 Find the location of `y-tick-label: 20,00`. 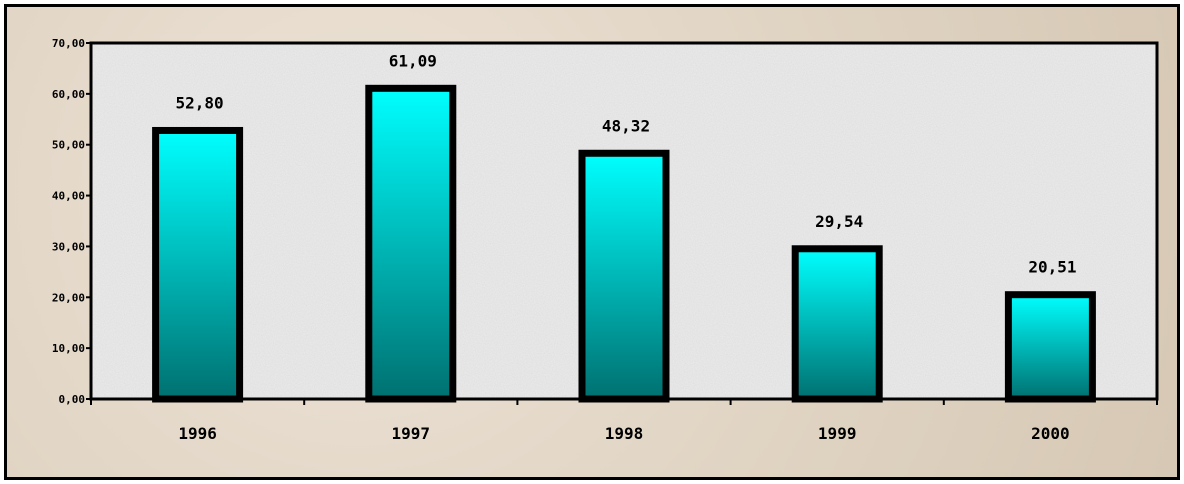

y-tick-label: 20,00 is located at coordinates (68, 297).